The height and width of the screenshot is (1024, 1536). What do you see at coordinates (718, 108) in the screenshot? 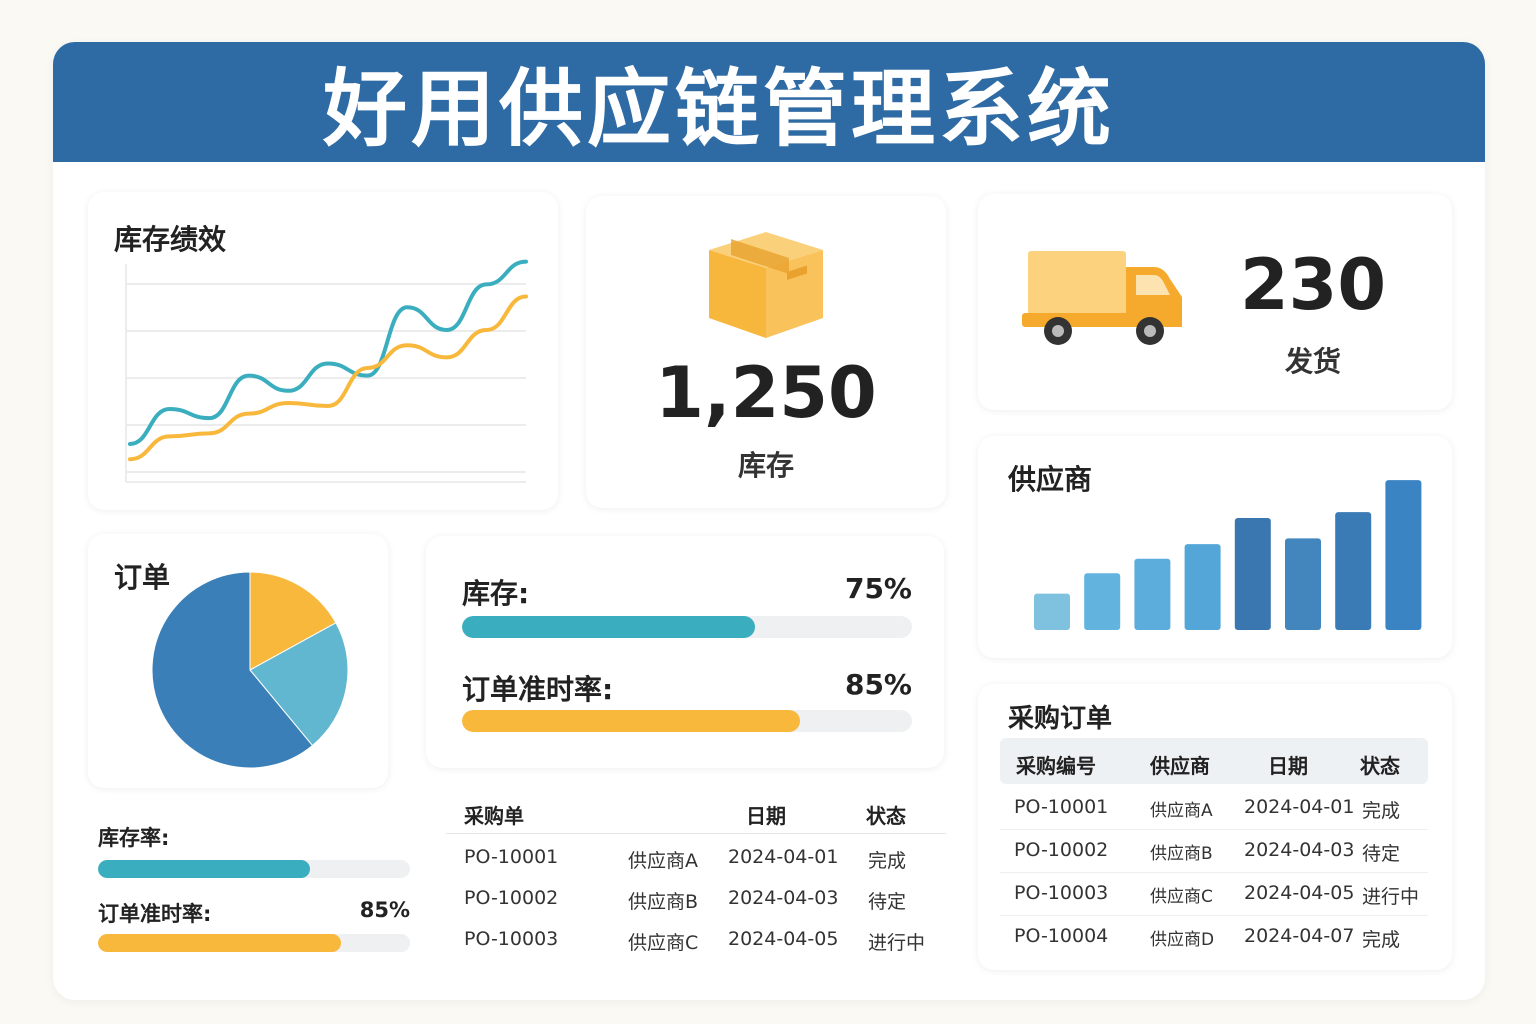
I see `app-title: 好用供应链管理系统` at bounding box center [718, 108].